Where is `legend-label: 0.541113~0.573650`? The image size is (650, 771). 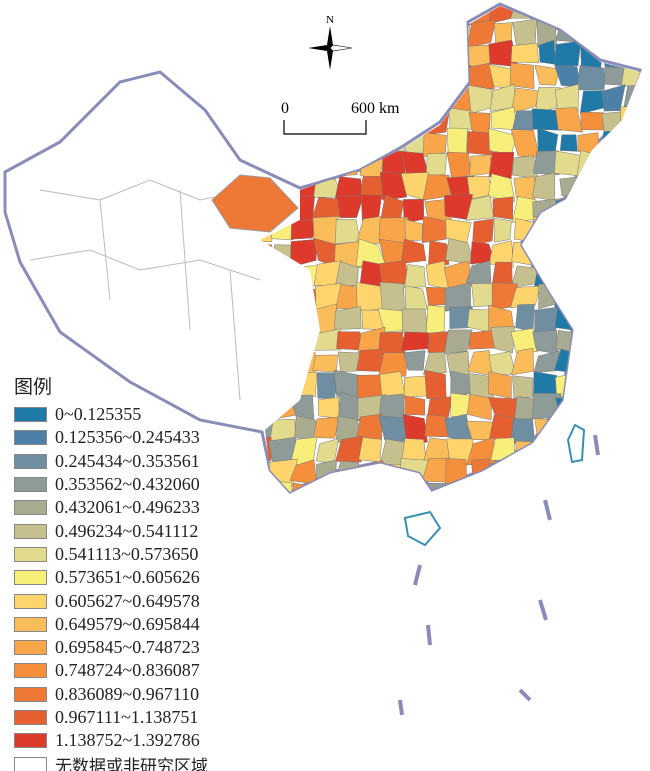 legend-label: 0.541113~0.573650 is located at coordinates (127, 553).